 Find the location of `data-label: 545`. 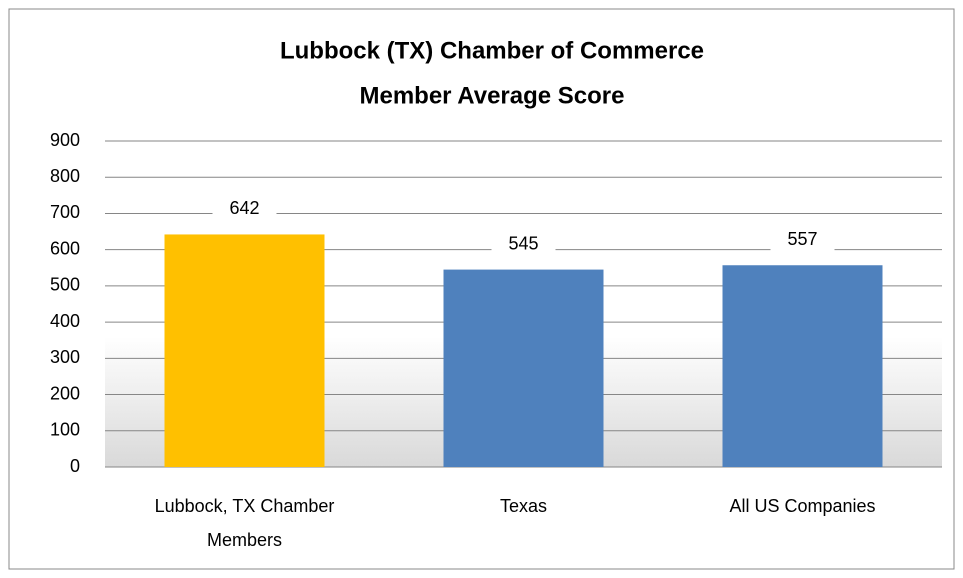

data-label: 545 is located at coordinates (523, 243).